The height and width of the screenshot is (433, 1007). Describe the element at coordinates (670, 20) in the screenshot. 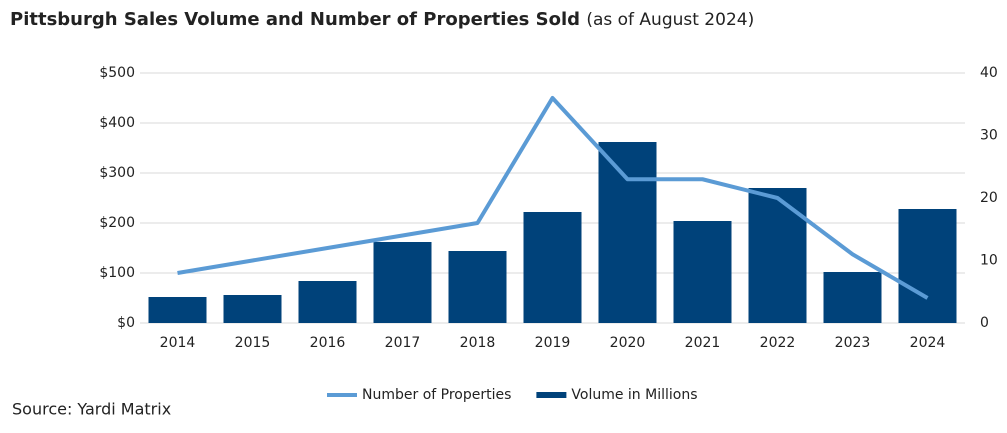

I see `subtitle: (as of August 2024)` at that location.